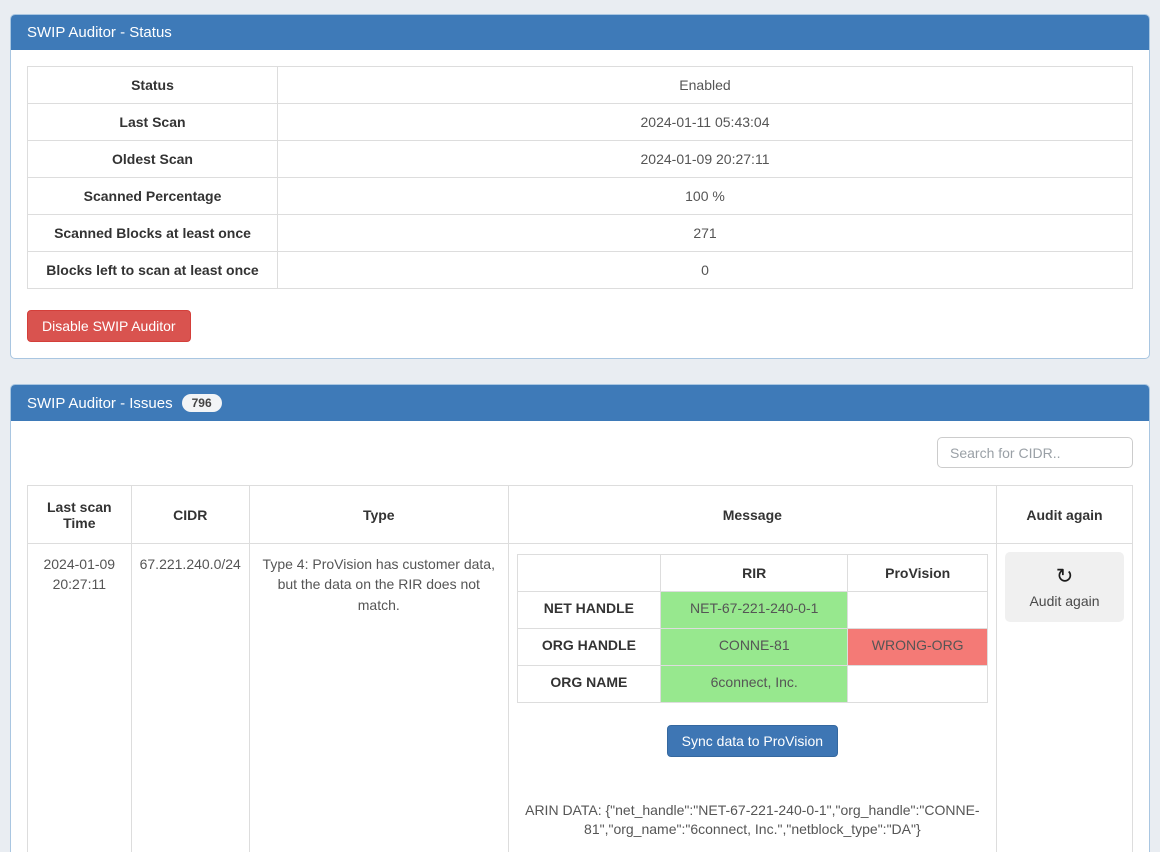 Image resolution: width=1160 pixels, height=852 pixels. What do you see at coordinates (152, 85) in the screenshot?
I see `status-row-label: Status` at bounding box center [152, 85].